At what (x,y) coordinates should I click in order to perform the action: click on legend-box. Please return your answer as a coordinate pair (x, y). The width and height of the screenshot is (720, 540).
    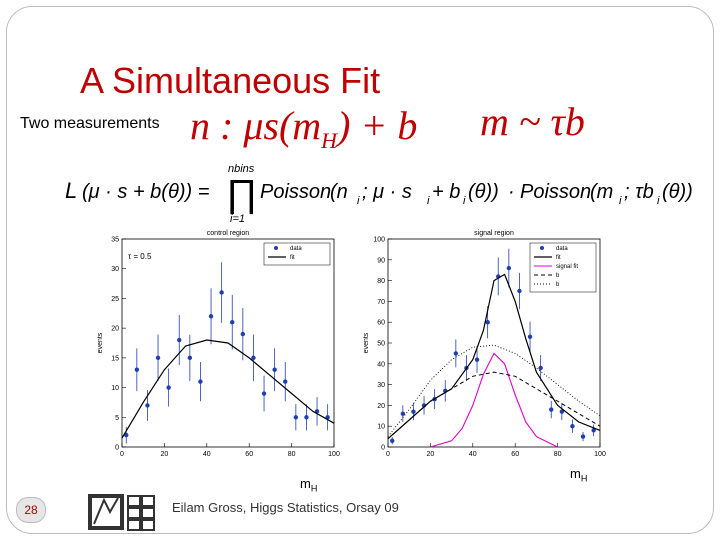
    Looking at the image, I should click on (297, 254).